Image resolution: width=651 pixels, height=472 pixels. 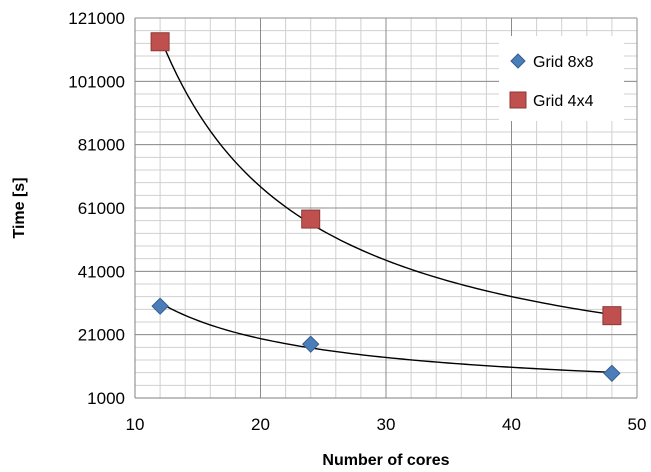 I want to click on y-tick-label: 61000, so click(x=101, y=208).